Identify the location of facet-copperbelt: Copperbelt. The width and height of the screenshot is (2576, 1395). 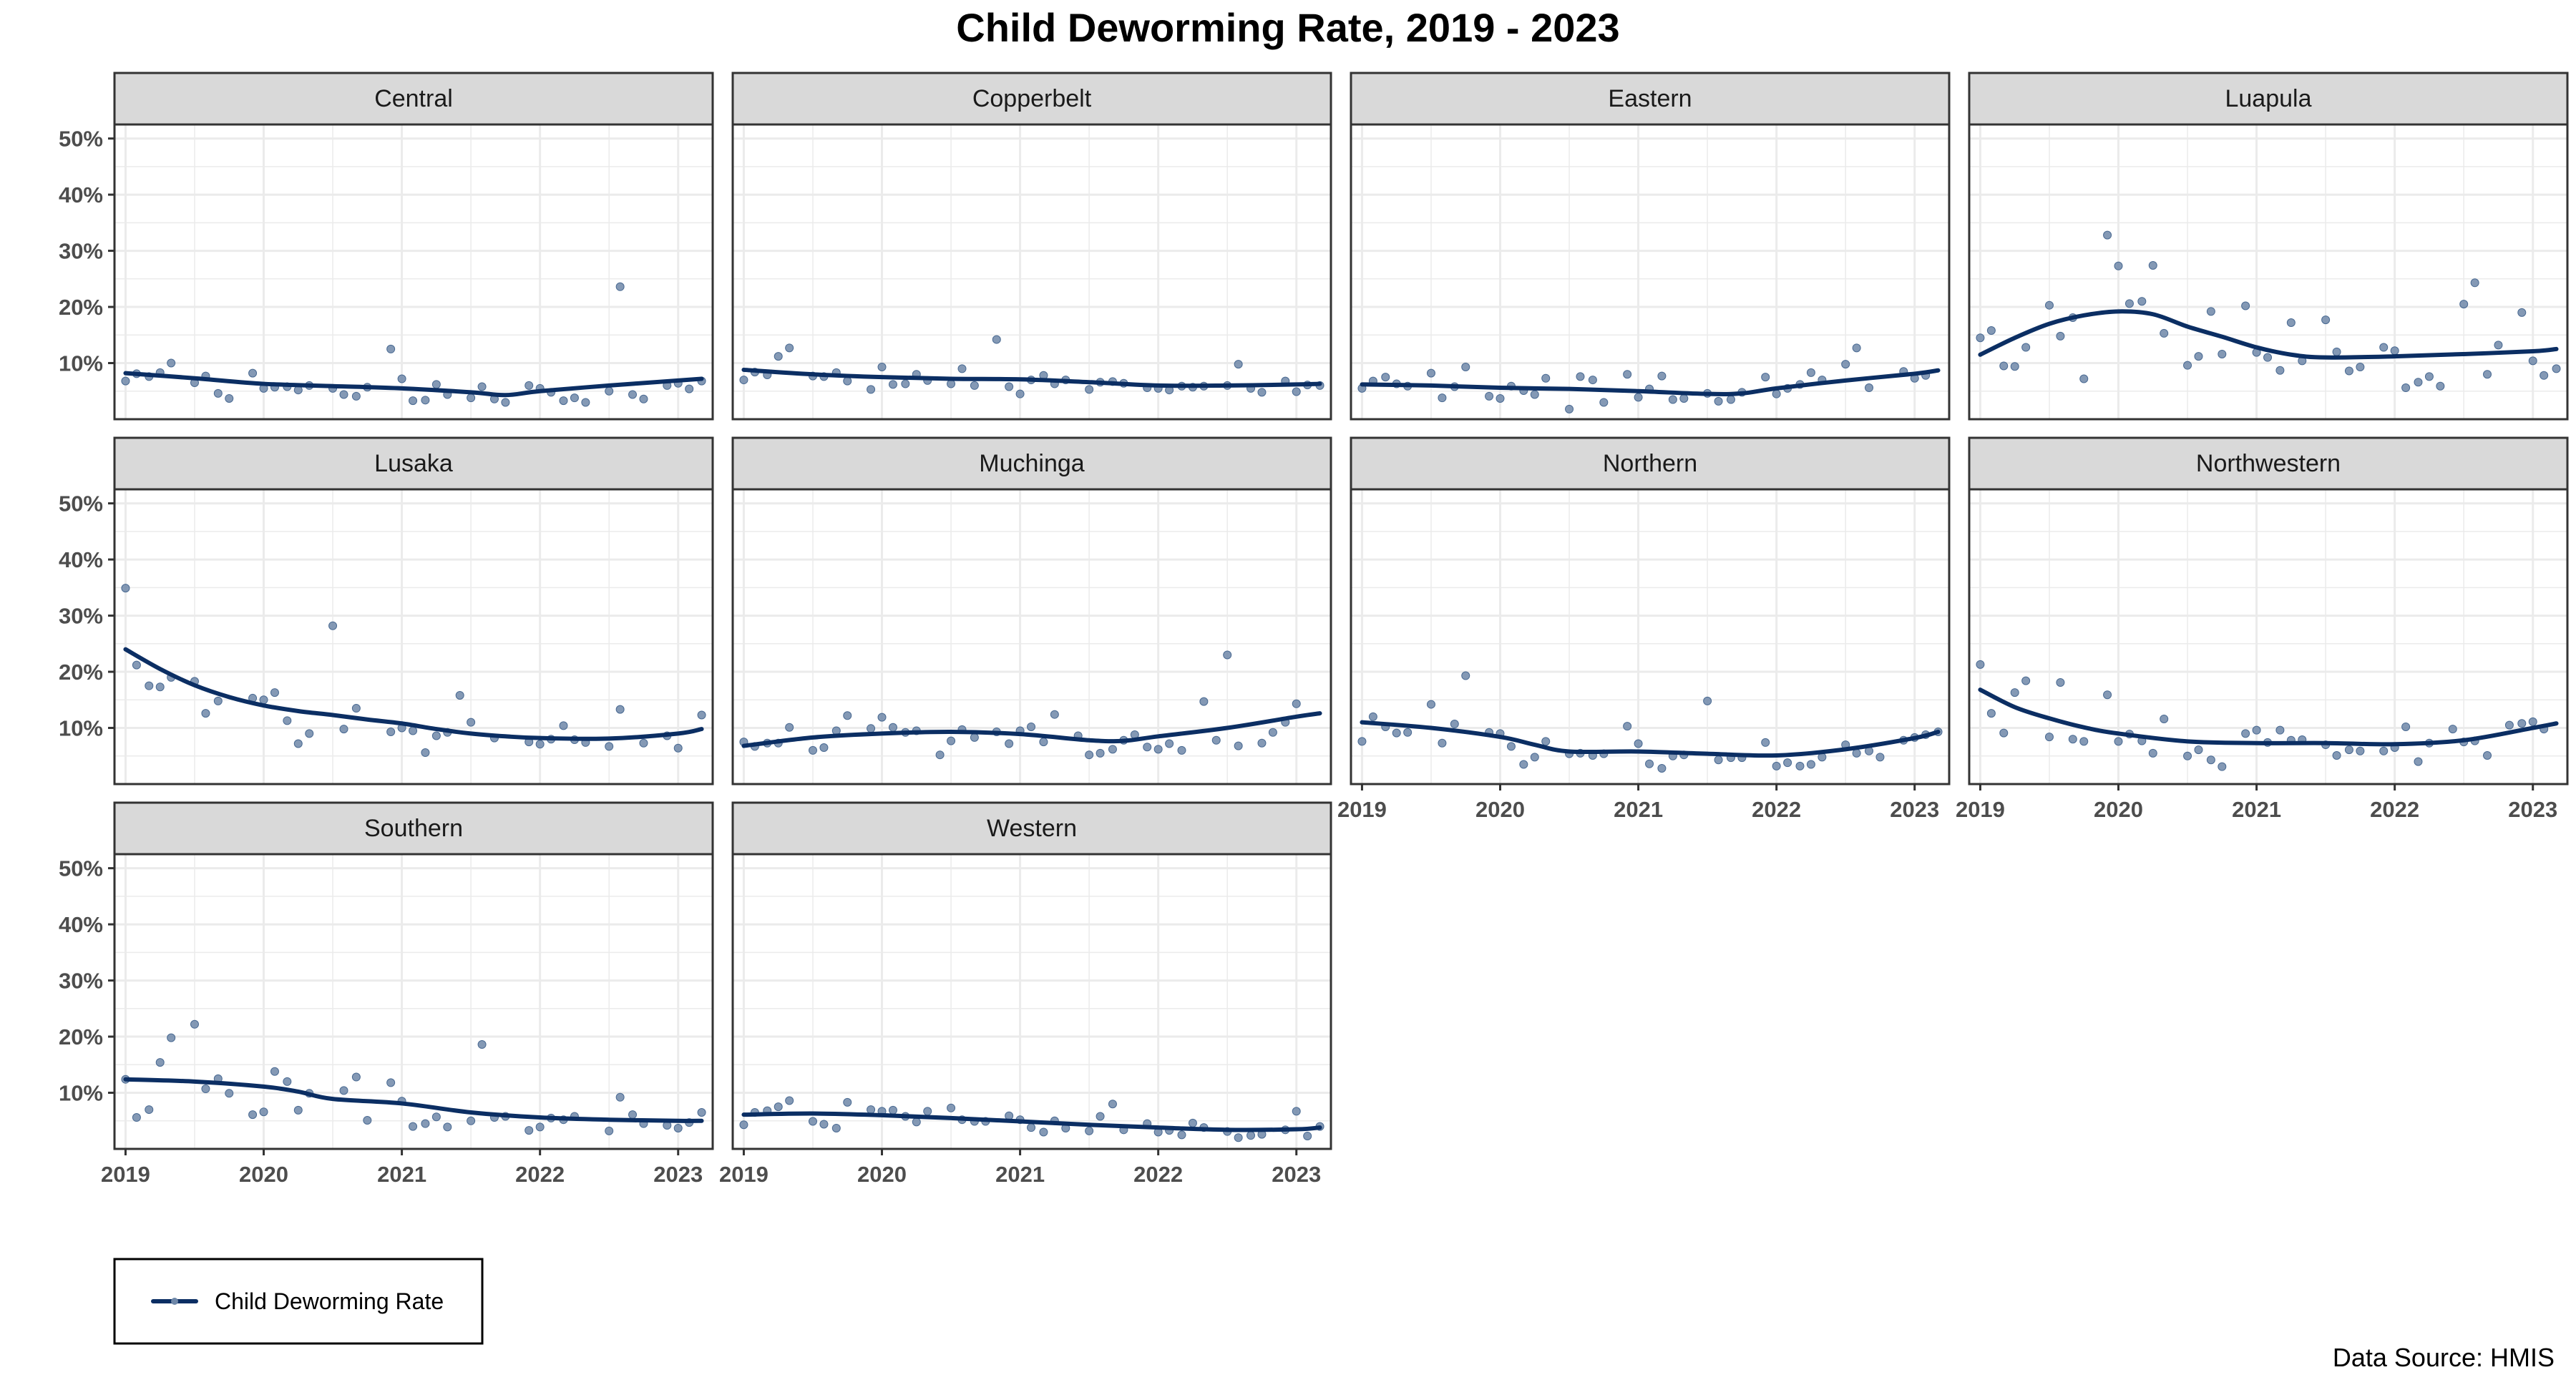
(1031, 247).